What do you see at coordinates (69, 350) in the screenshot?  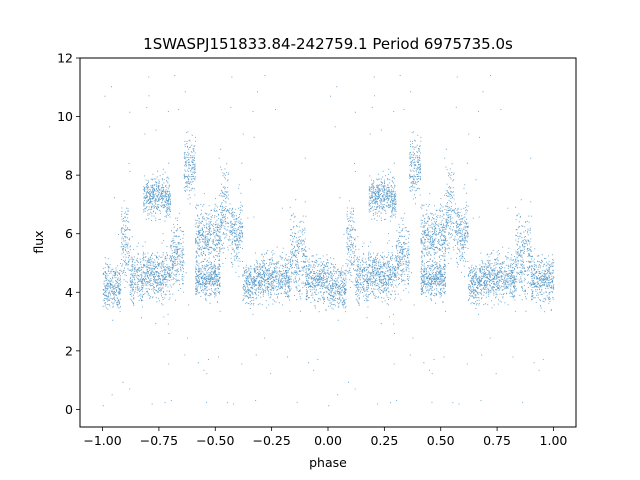 I see `y-tick-label: 2` at bounding box center [69, 350].